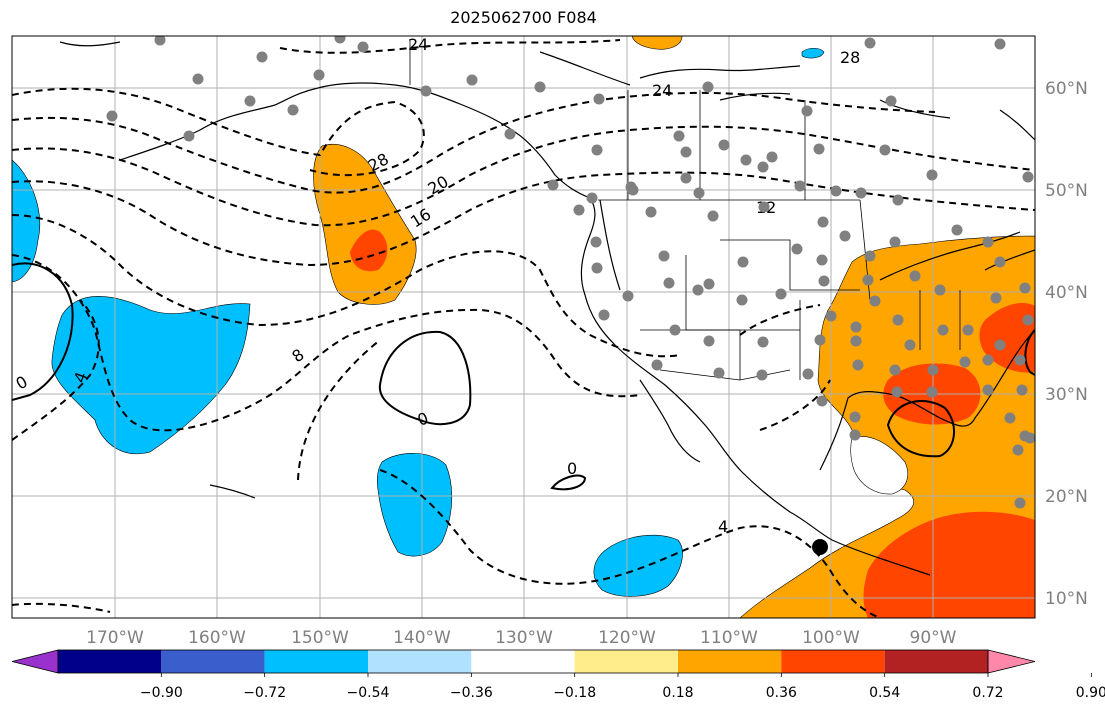  What do you see at coordinates (1066, 89) in the screenshot?
I see `latitude-tick-label: 60°N` at bounding box center [1066, 89].